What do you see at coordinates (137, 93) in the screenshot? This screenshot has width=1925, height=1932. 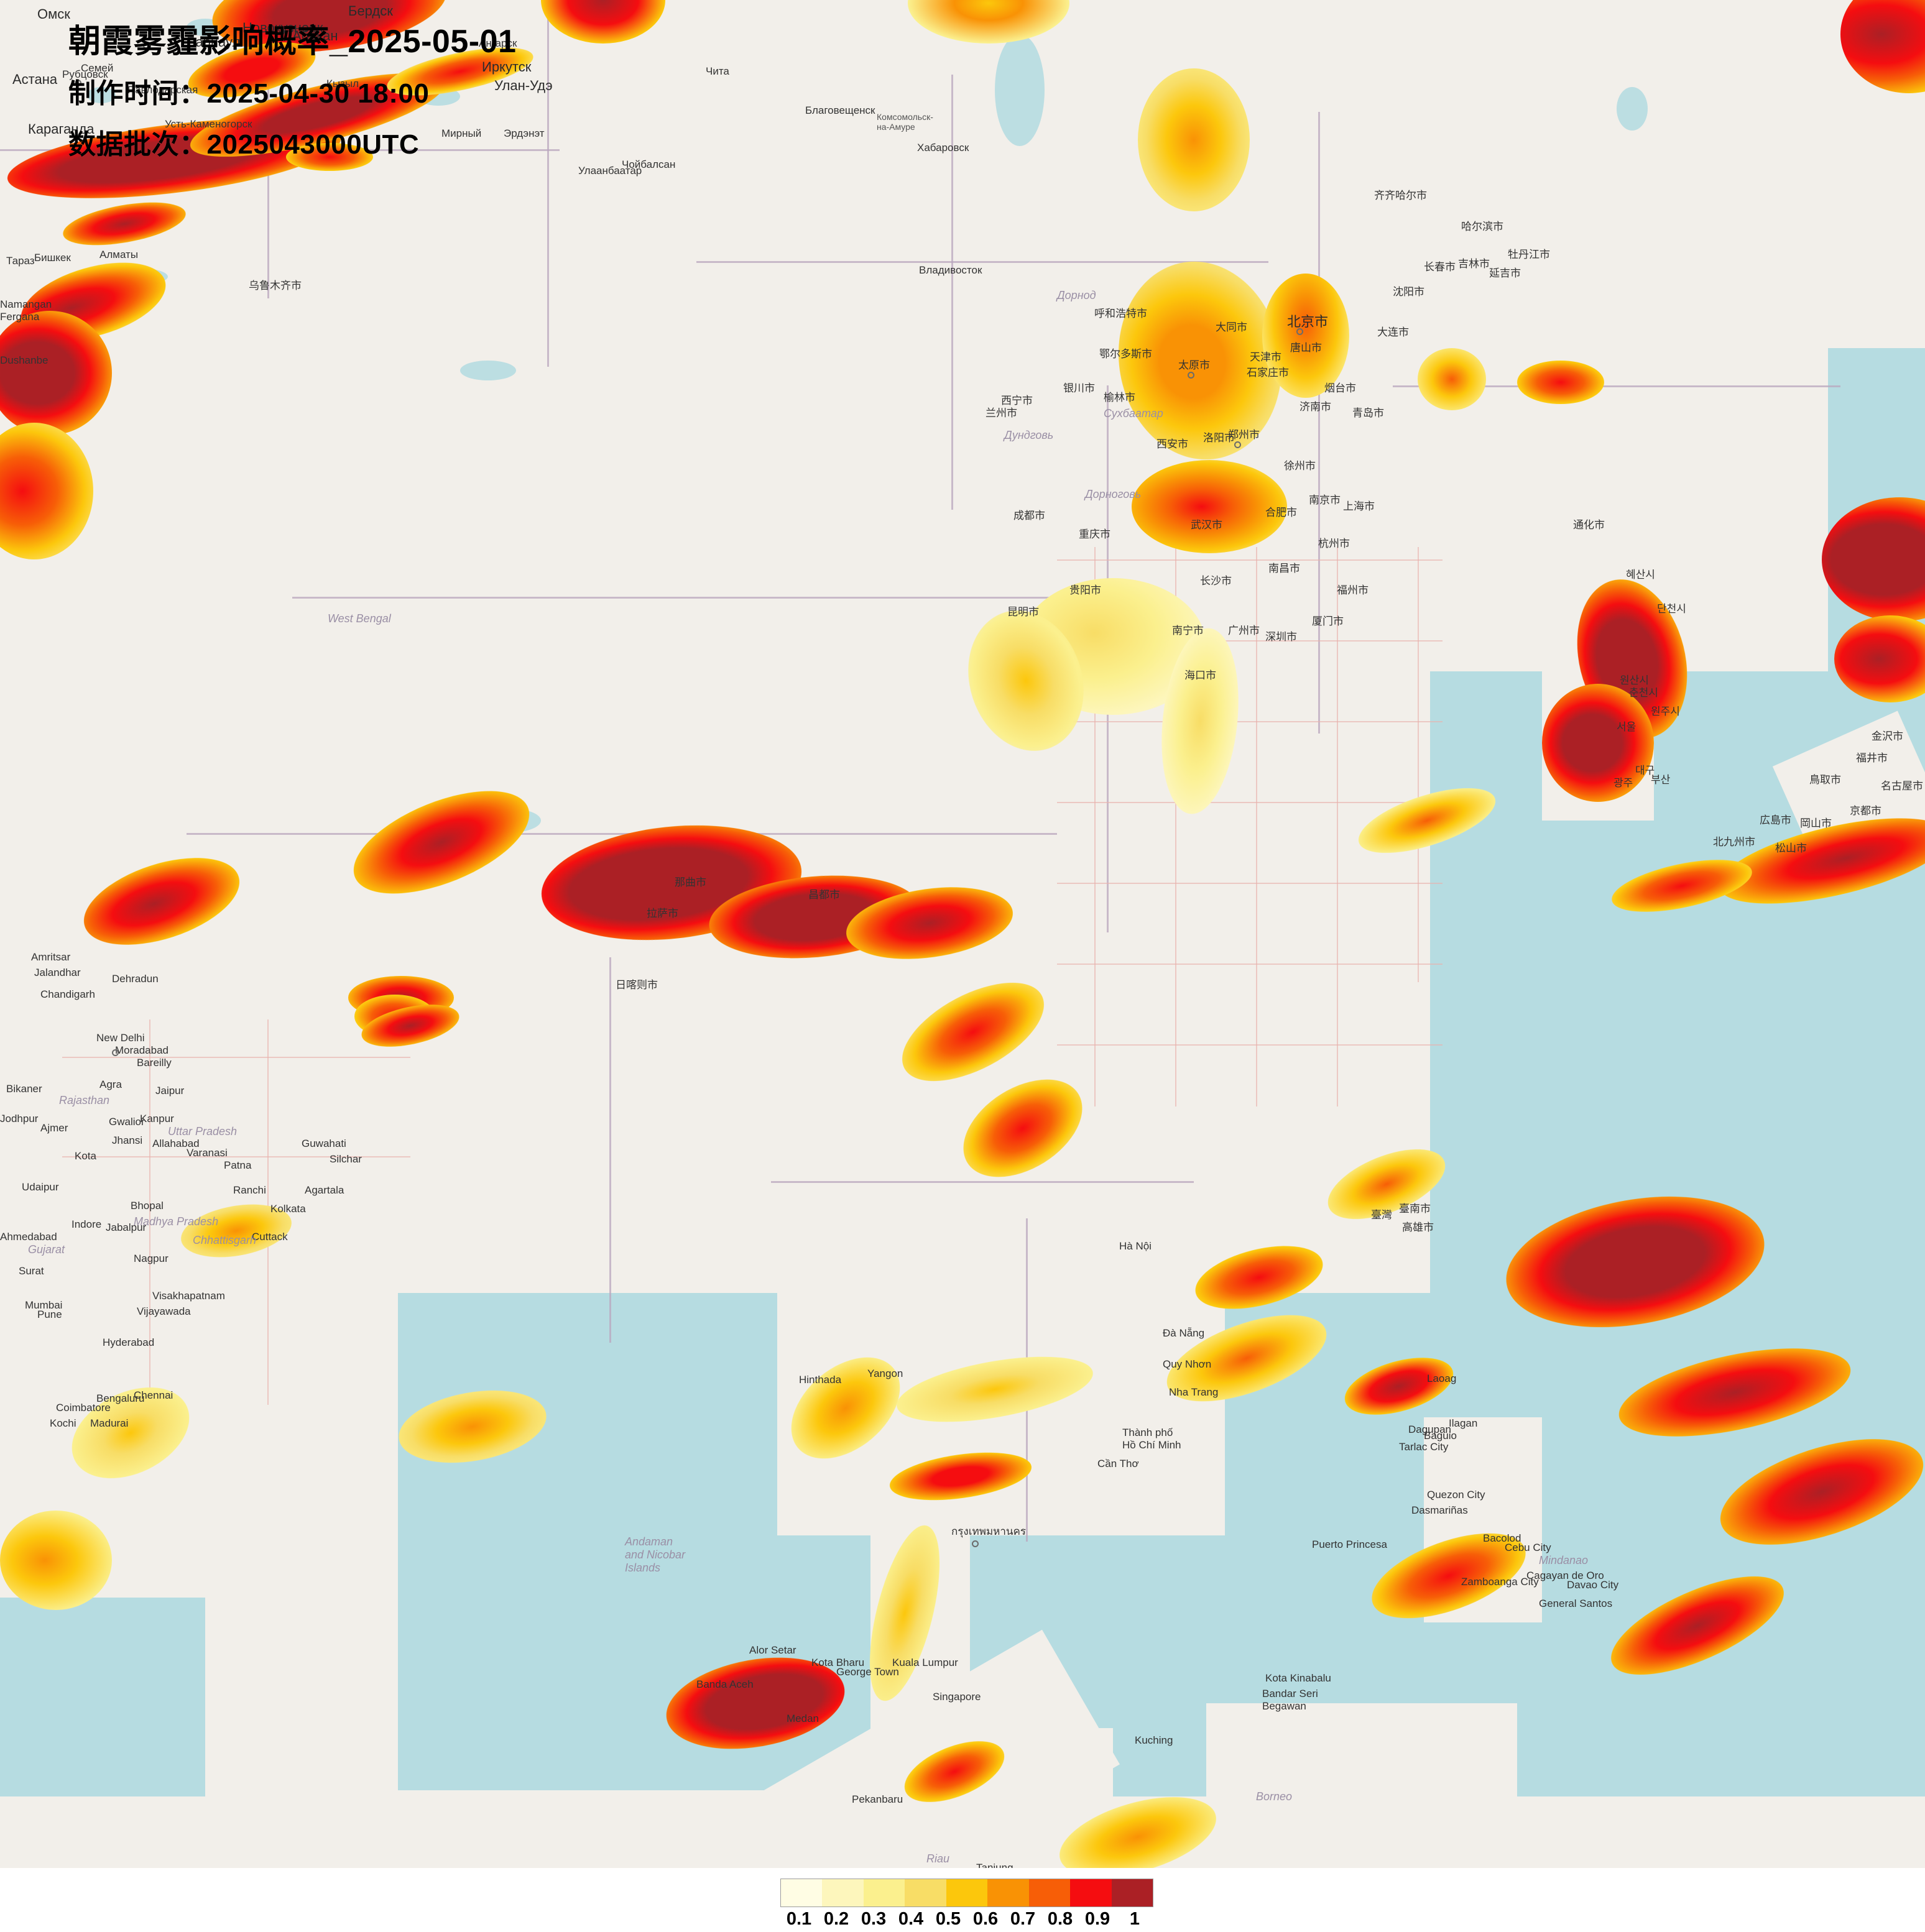 I see `made-time-label: 制作时间：` at bounding box center [137, 93].